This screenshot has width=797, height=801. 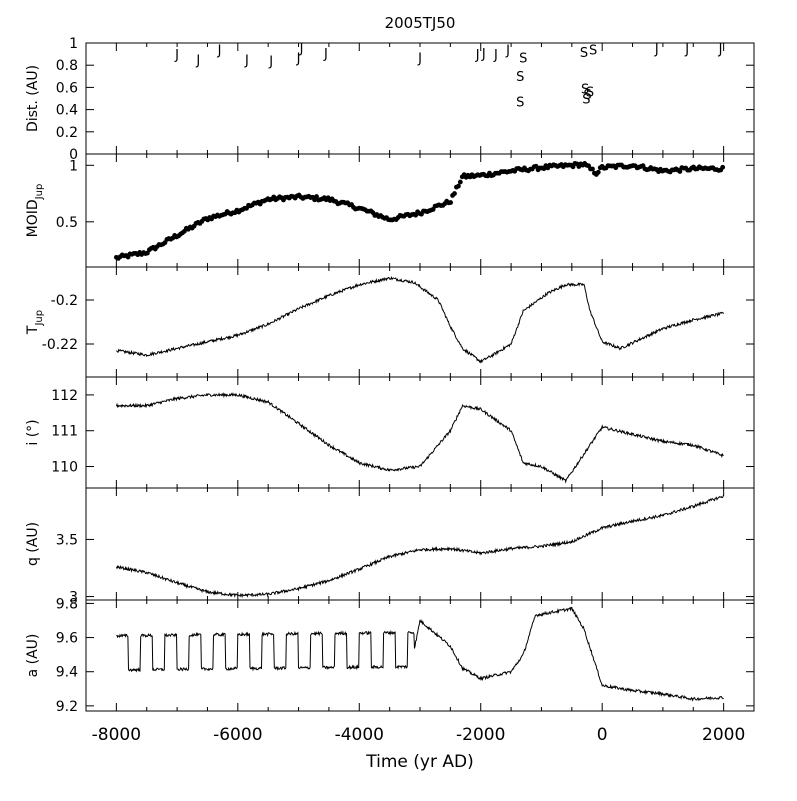 I want to click on x-axis: -8000 -6000 -4000 -2000 0 2000, so click(x=419, y=735).